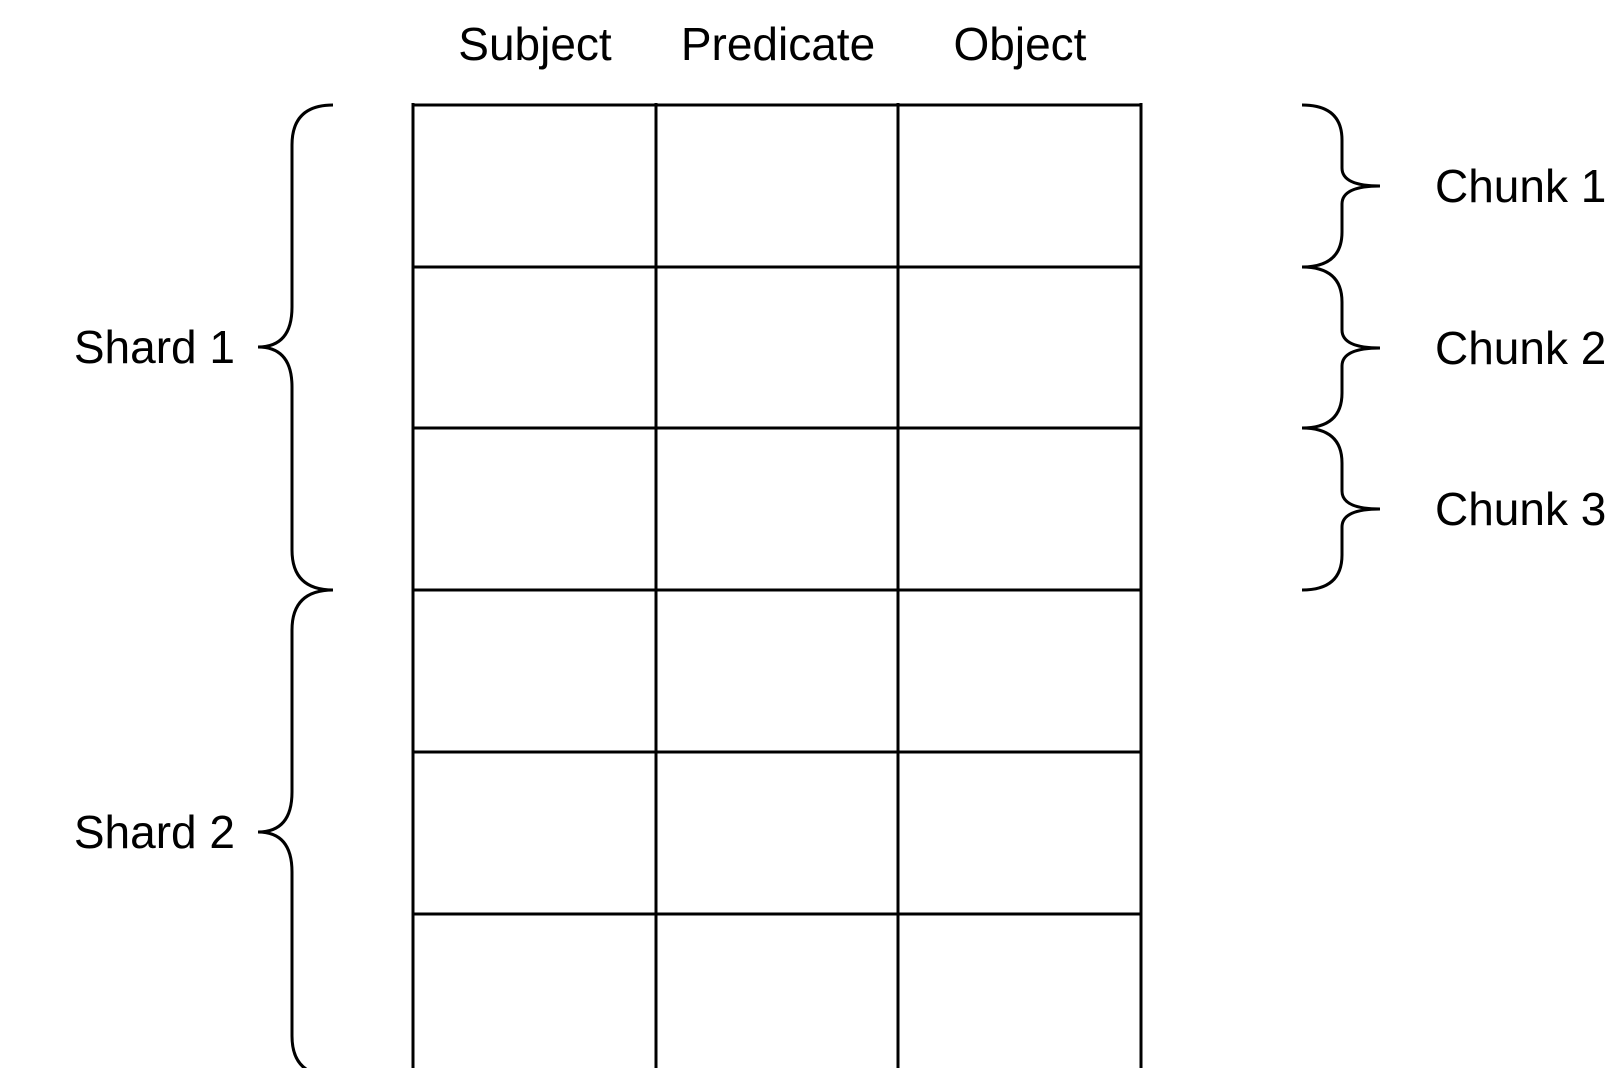 Image resolution: width=1617 pixels, height=1068 pixels. I want to click on chunk-2-label: Chunk 2, so click(1520, 348).